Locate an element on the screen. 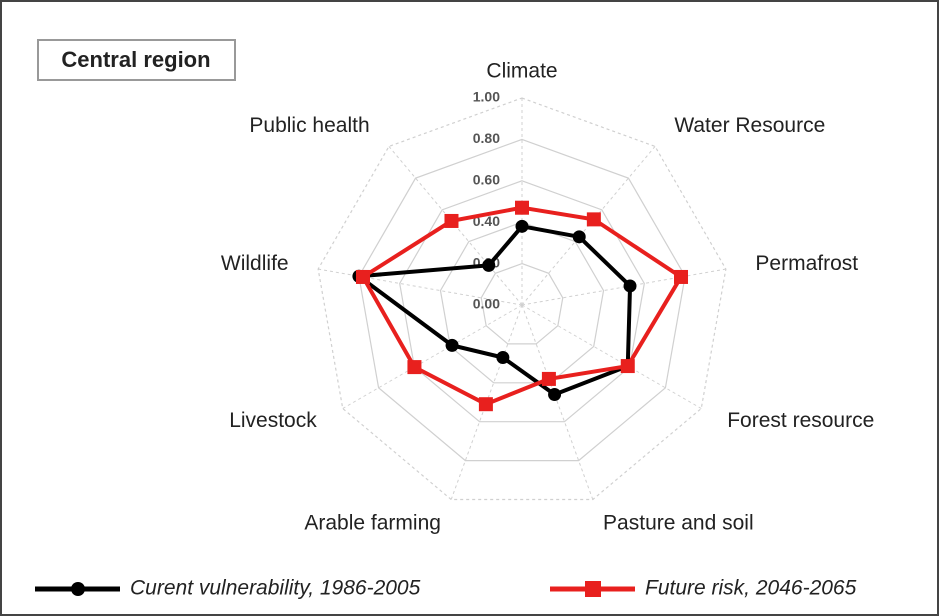 The image size is (939, 616). category-label: Climate is located at coordinates (521, 71).